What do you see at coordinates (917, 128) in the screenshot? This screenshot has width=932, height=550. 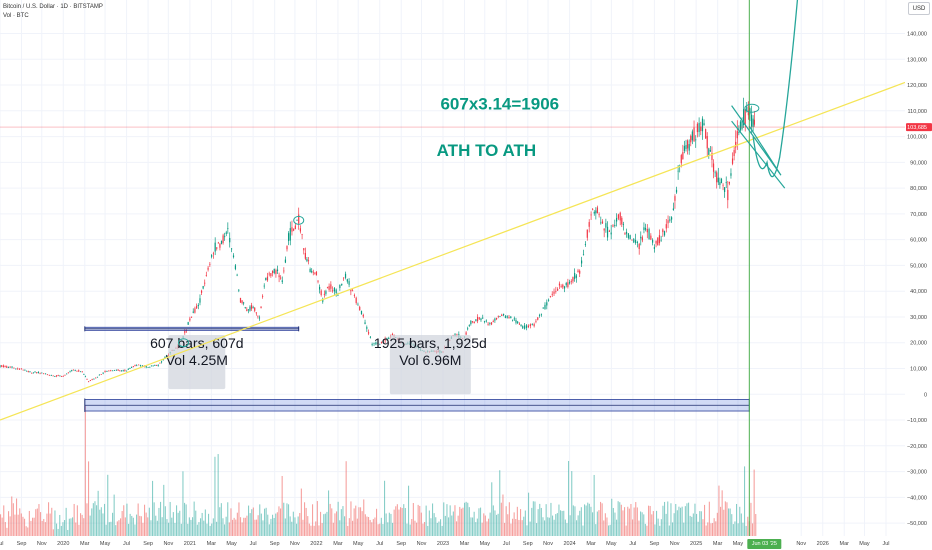 I see `current-price-label: 103,685` at bounding box center [917, 128].